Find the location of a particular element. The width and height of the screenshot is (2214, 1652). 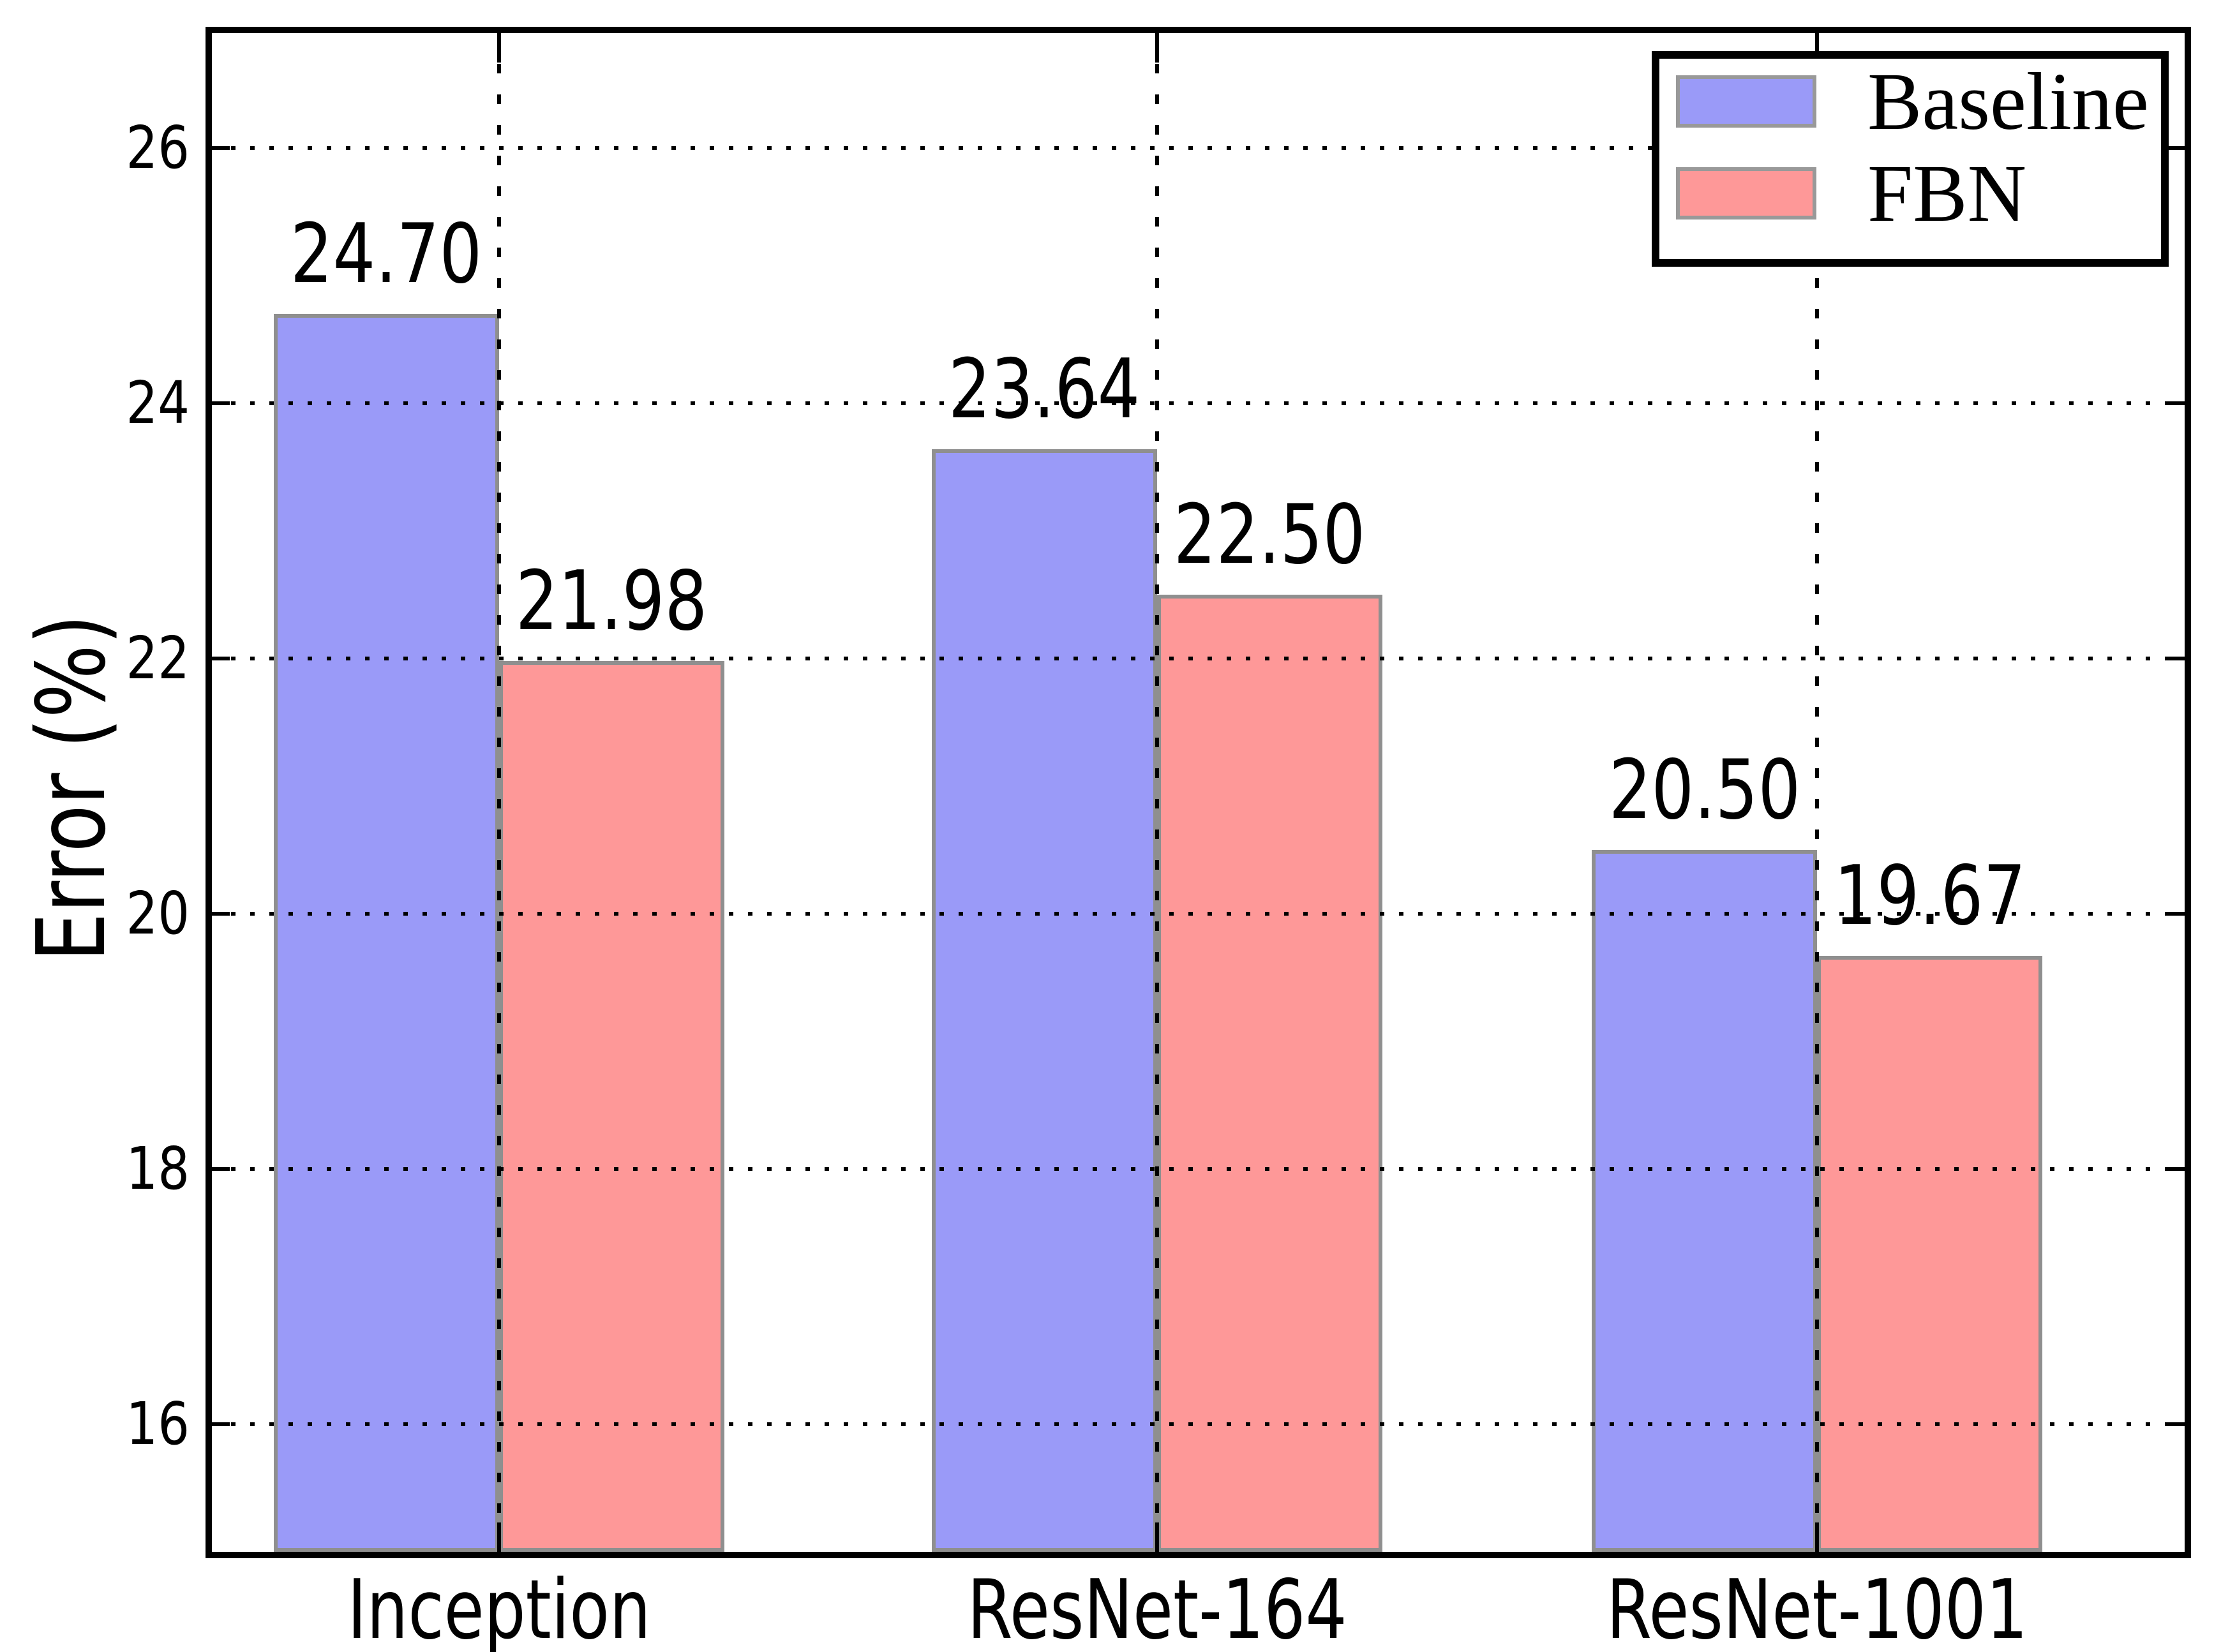

legend-row-baseline: Baseline is located at coordinates (1918, 102).